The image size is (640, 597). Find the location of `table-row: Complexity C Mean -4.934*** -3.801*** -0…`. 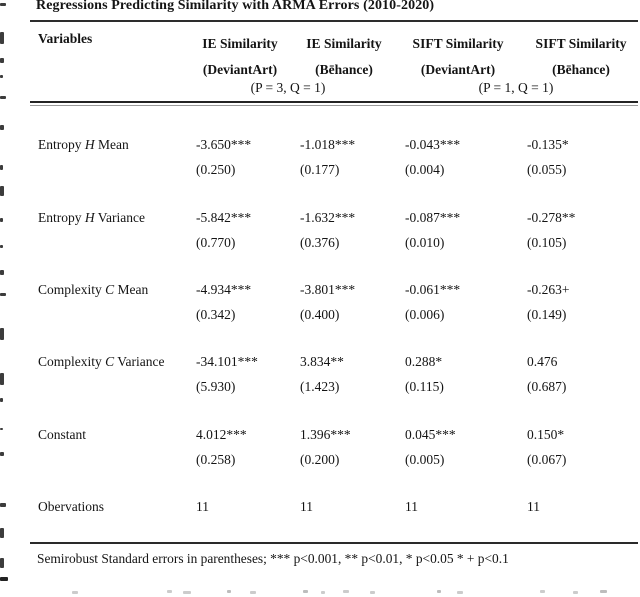

table-row: Complexity C Mean -4.934*** -3.801*** -0… is located at coordinates (320, 290).